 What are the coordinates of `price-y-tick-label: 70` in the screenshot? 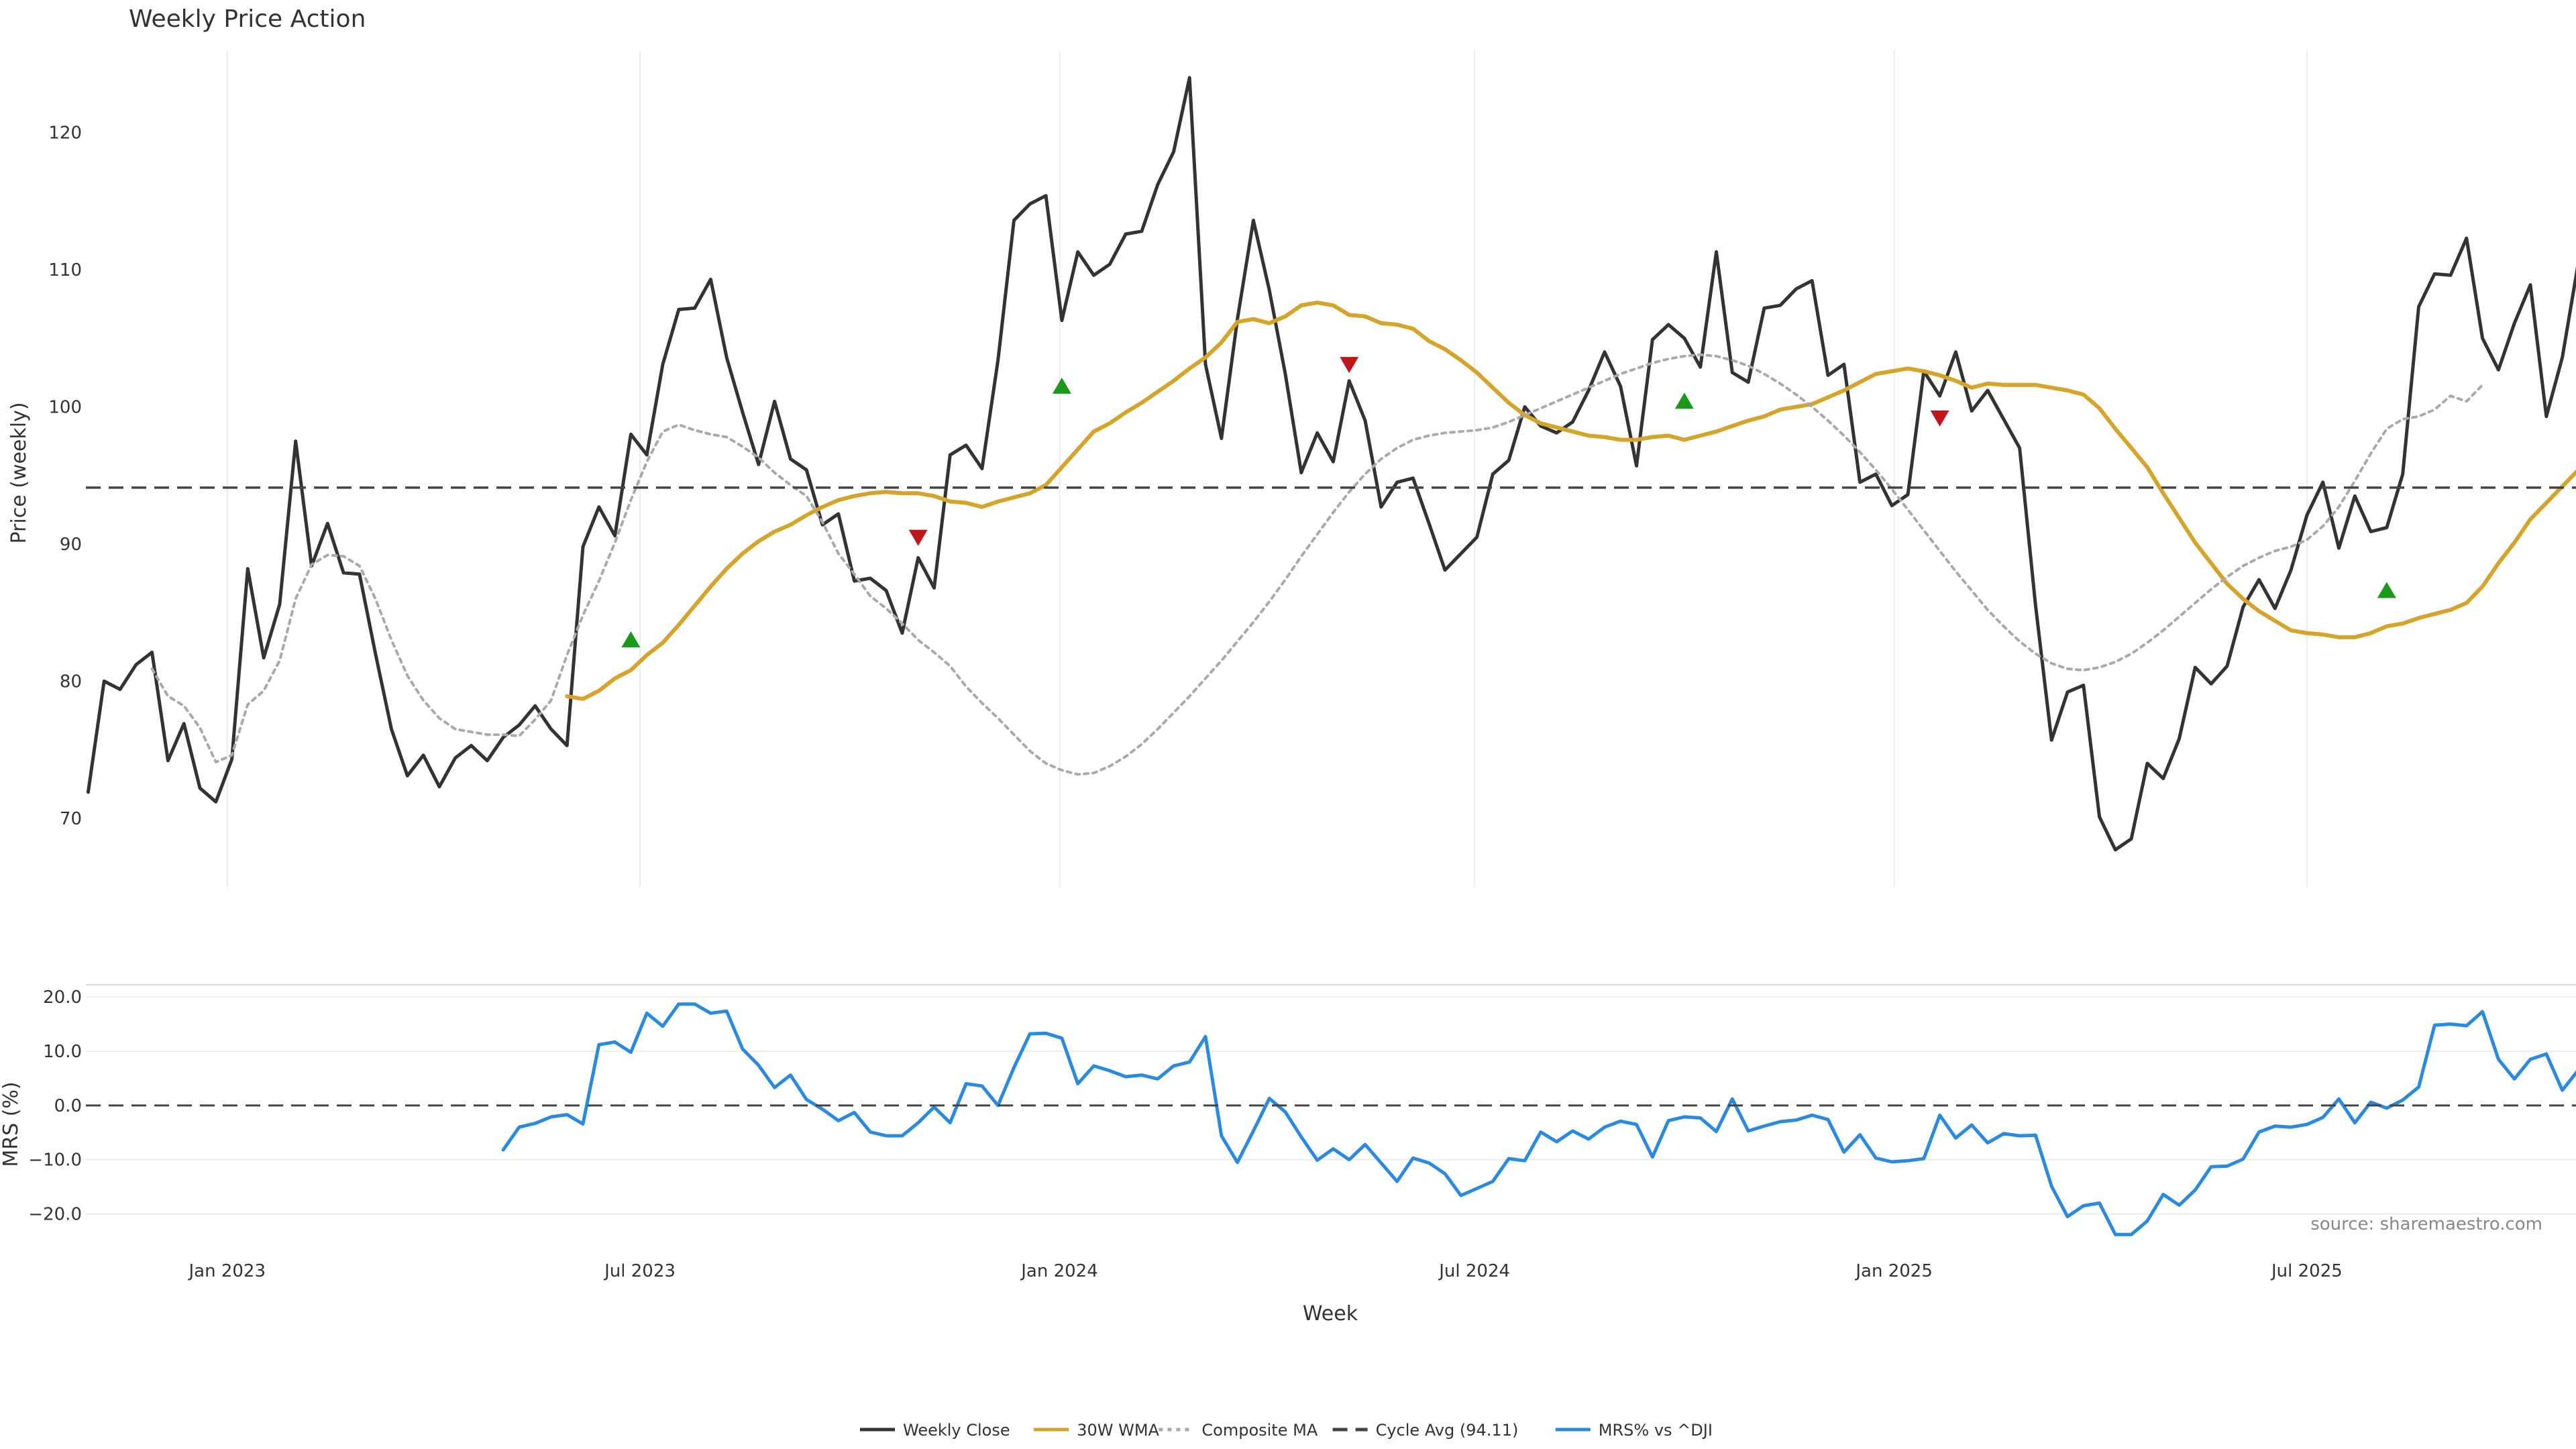 It's located at (71, 819).